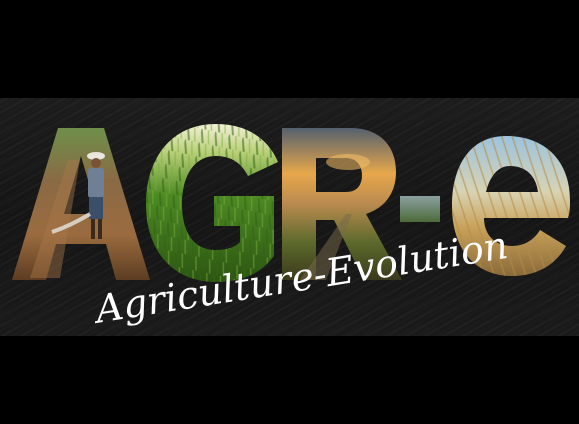 The height and width of the screenshot is (424, 579). I want to click on letter-dash, so click(420, 209).